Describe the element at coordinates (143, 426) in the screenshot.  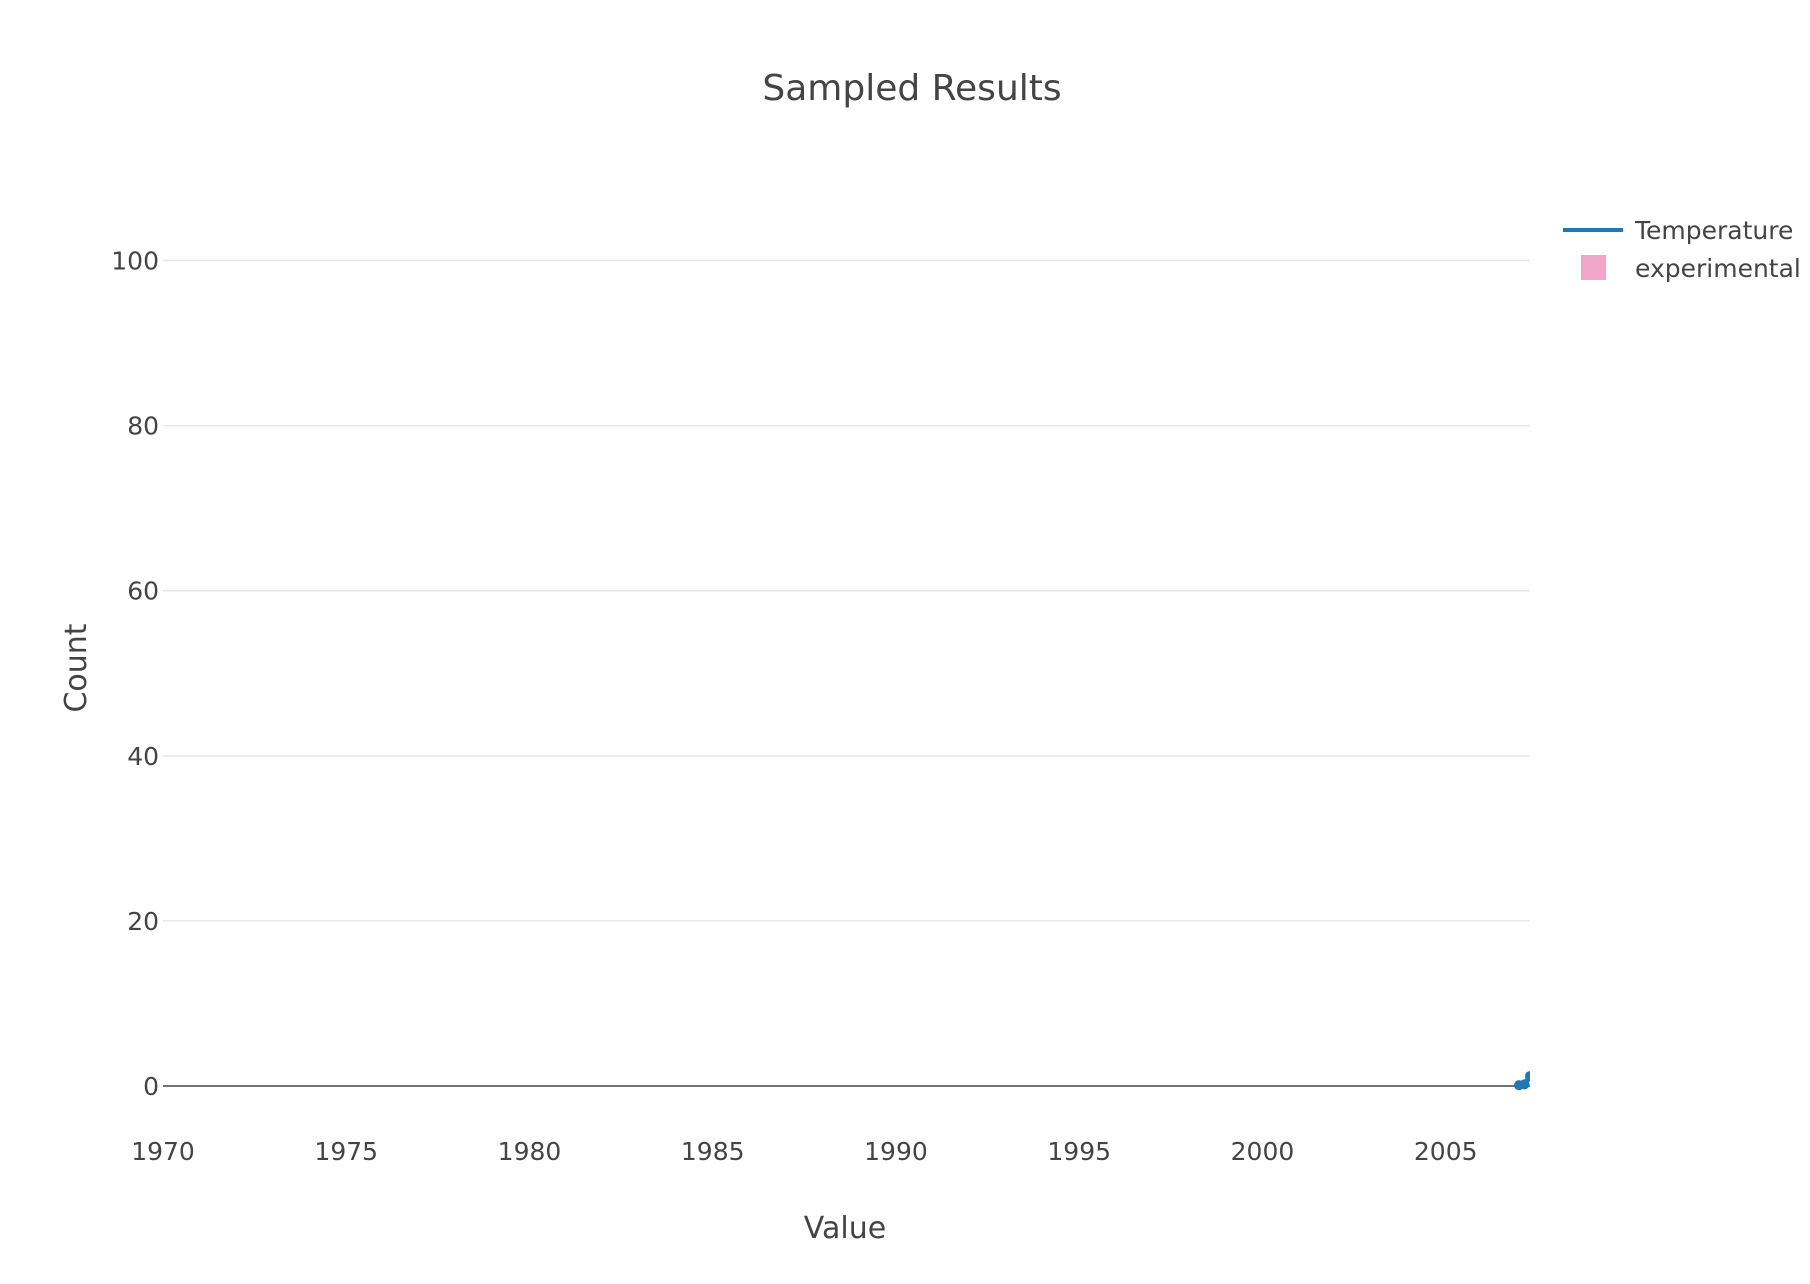
I see `y-tick-label: 80` at that location.